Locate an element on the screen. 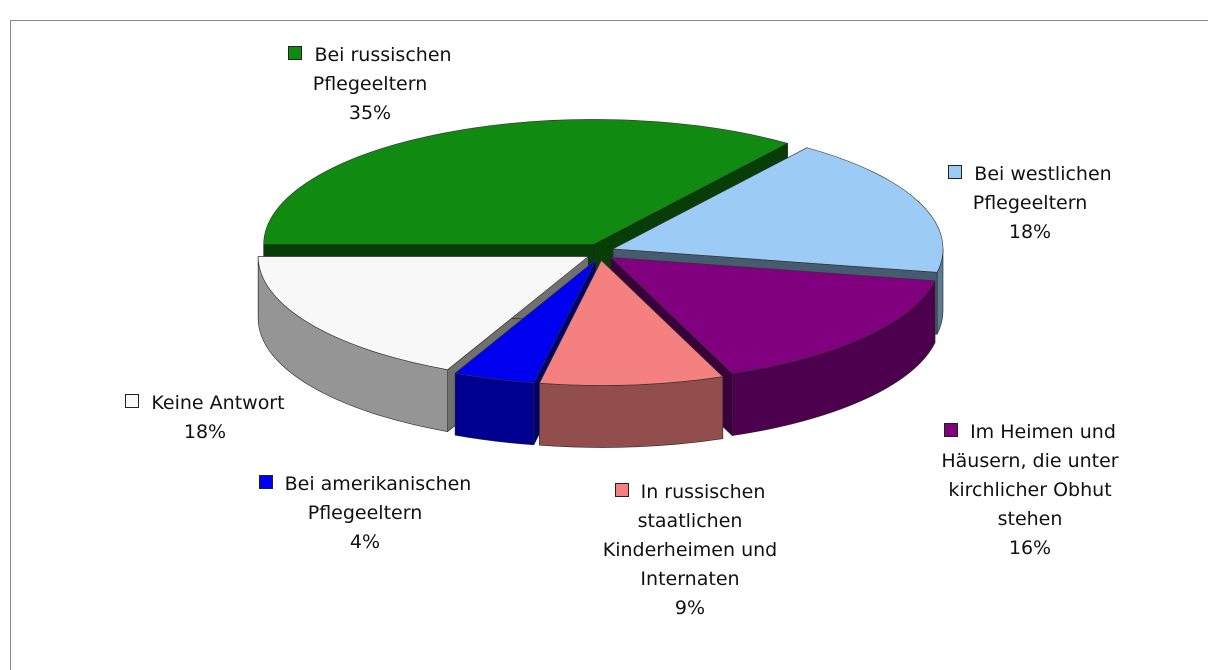  value-label: 35% is located at coordinates (370, 113).